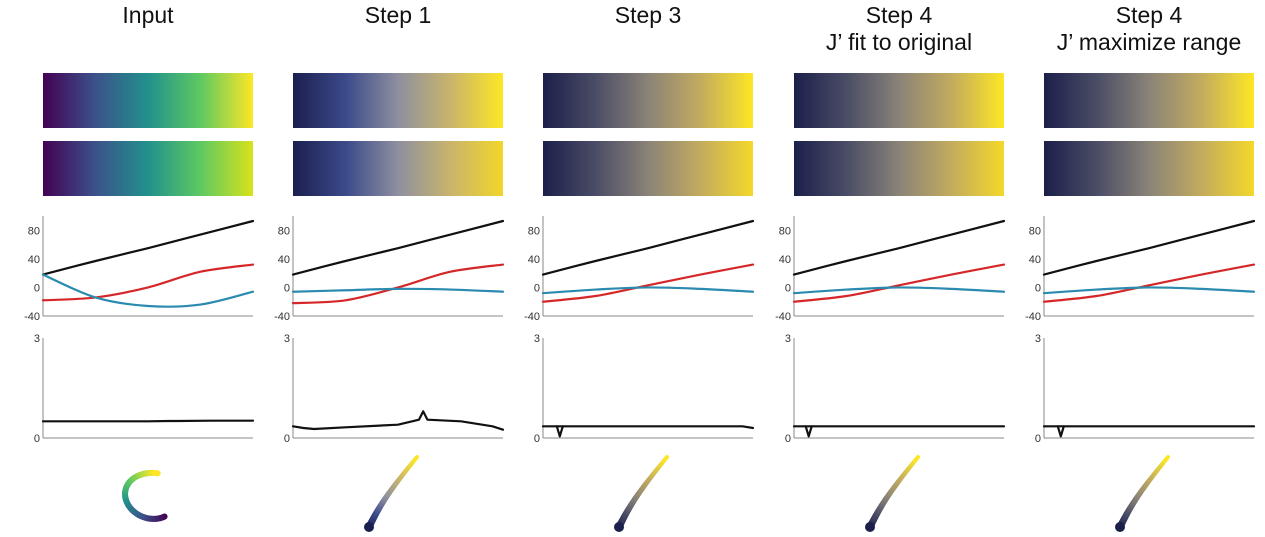 Image resolution: width=1265 pixels, height=537 pixels. What do you see at coordinates (1149, 42) in the screenshot?
I see `column-title-line-2: J’ maximize range` at bounding box center [1149, 42].